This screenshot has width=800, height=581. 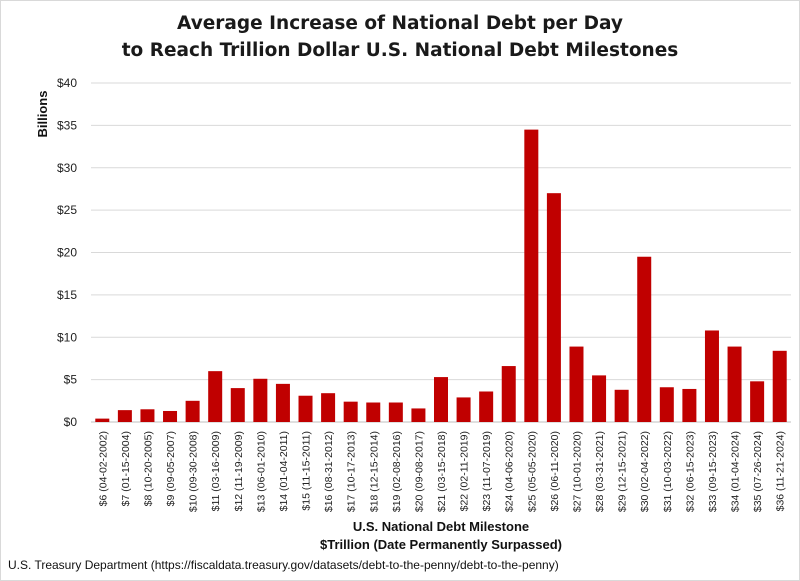 I want to click on y-axis-ticks: $0 $5 $10 $15 $20 $25 $30 $35 $40, so click(x=67, y=252).